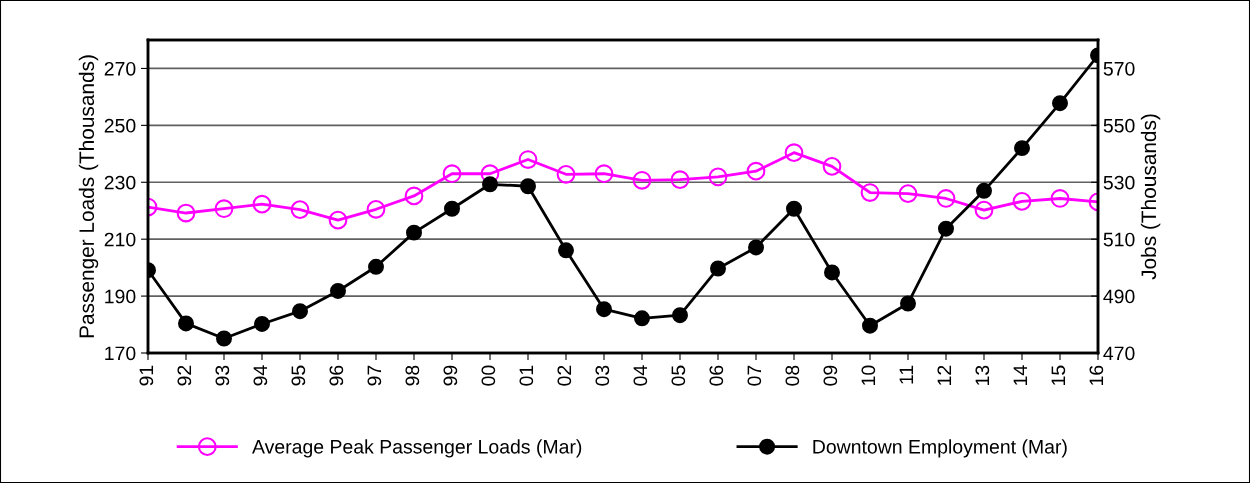 Image resolution: width=1250 pixels, height=483 pixels. Describe the element at coordinates (184, 375) in the screenshot. I see `x-tick-label: 92` at that location.